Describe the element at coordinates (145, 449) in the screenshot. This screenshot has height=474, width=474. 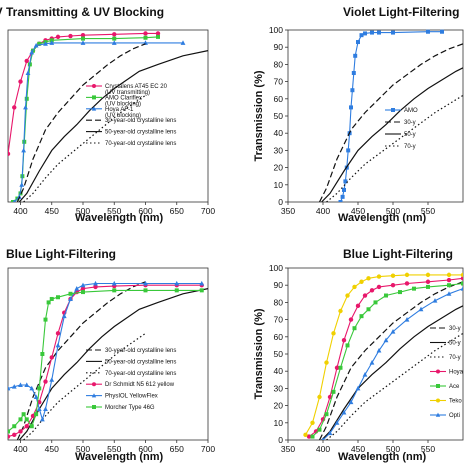
I see `x-tick-label: 600` at that location.